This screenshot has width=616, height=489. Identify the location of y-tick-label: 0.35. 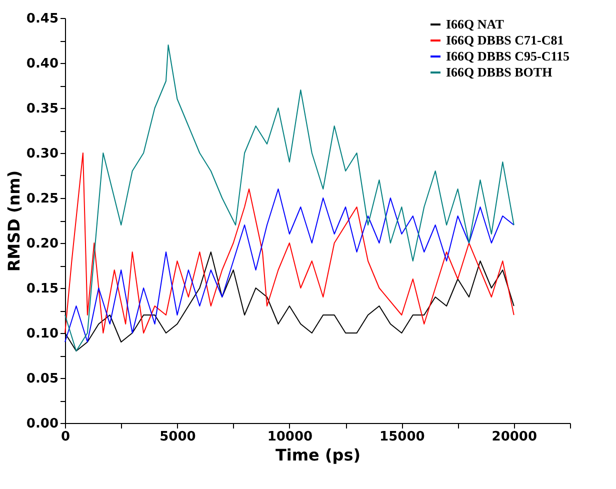
(42, 109).